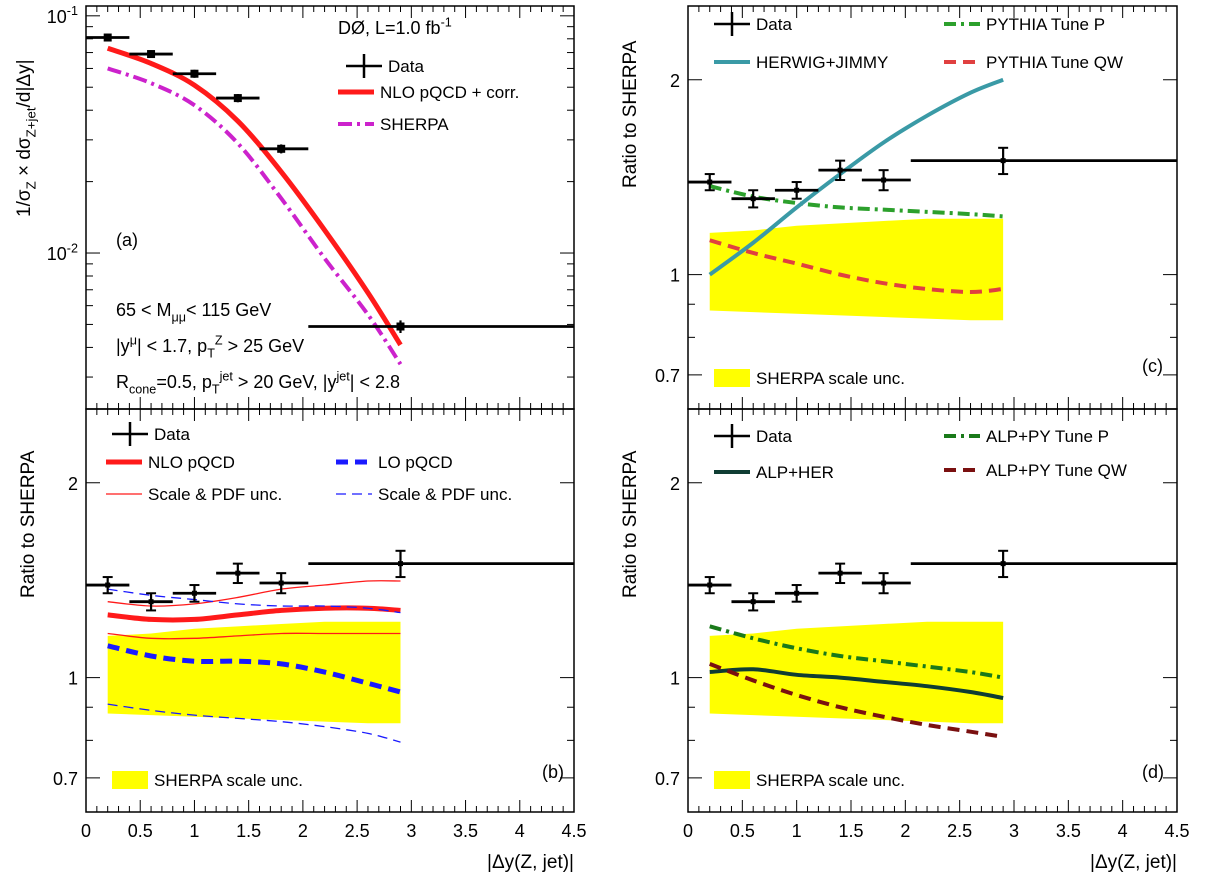 Image resolution: width=1205 pixels, height=876 pixels. What do you see at coordinates (62, 252) in the screenshot?
I see `y-tick-label: 10⁻²` at bounding box center [62, 252].